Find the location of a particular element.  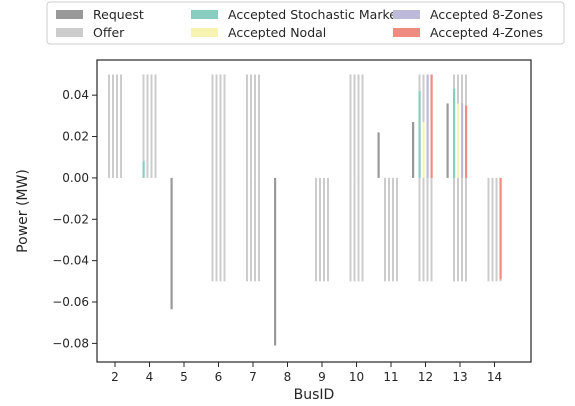

y-tick-label: 0.00 is located at coordinates (75, 178).